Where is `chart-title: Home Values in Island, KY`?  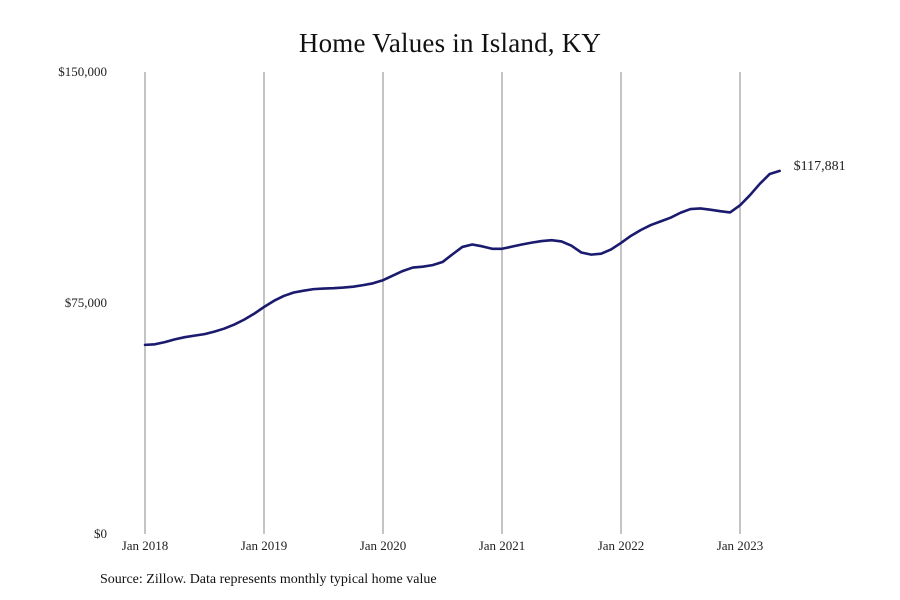
chart-title: Home Values in Island, KY is located at coordinates (450, 43).